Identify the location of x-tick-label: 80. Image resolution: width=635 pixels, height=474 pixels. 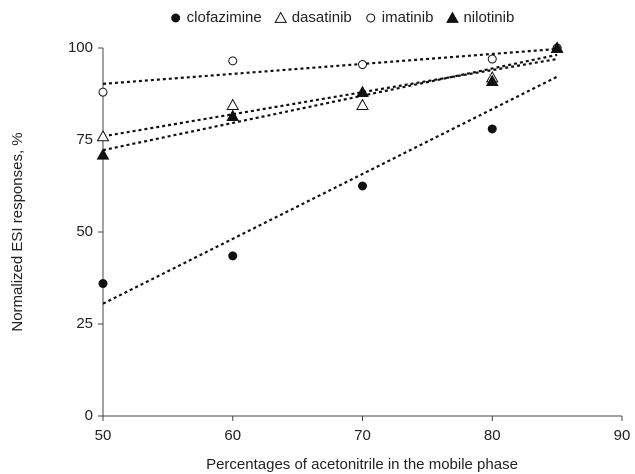
(492, 435).